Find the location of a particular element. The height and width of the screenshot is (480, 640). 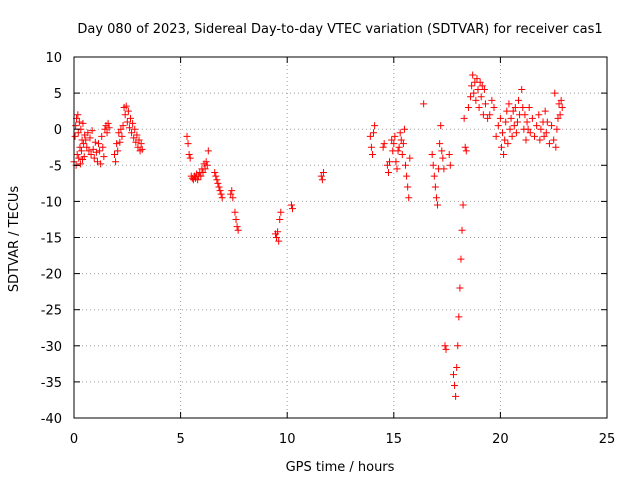

y-tick-label: 5 is located at coordinates (58, 94).